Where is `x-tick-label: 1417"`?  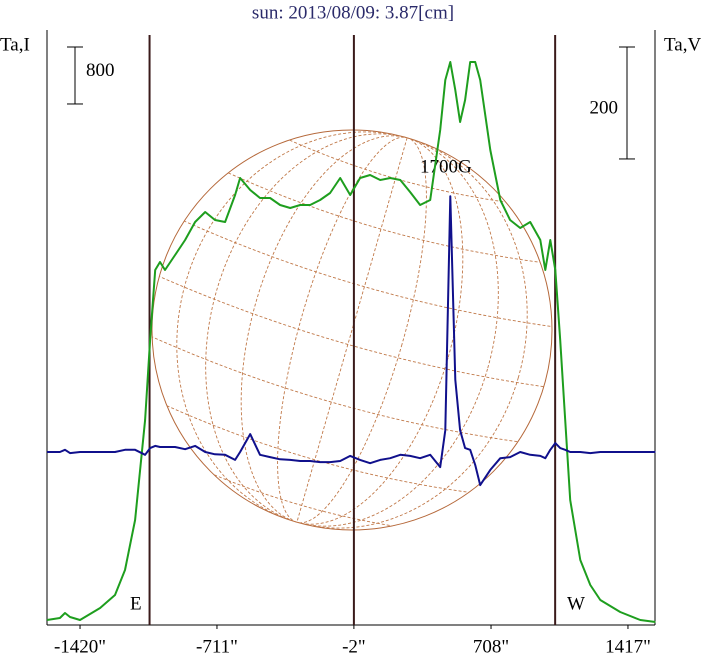
x-tick-label: 1417" is located at coordinates (628, 646).